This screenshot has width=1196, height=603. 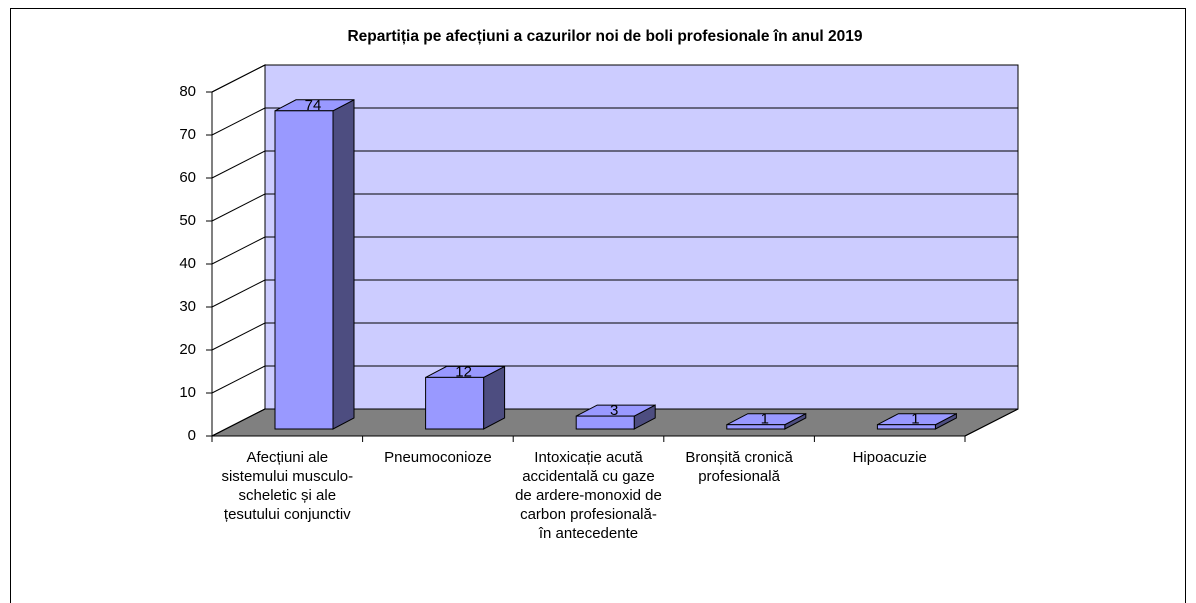 I want to click on y-tick-label: 0, so click(x=192, y=435).